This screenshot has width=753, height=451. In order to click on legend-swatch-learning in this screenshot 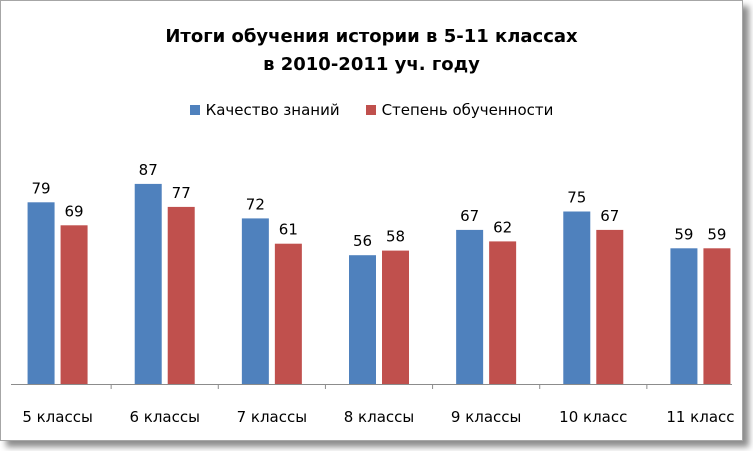, I will do `click(370, 110)`.